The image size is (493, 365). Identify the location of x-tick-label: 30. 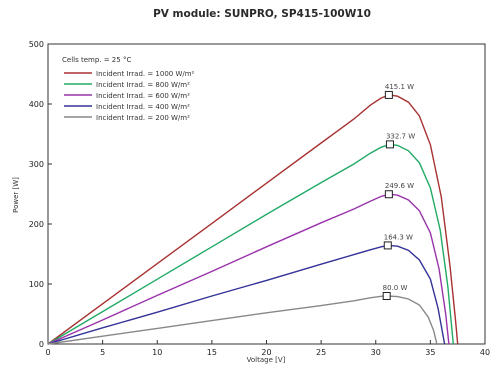
(376, 352).